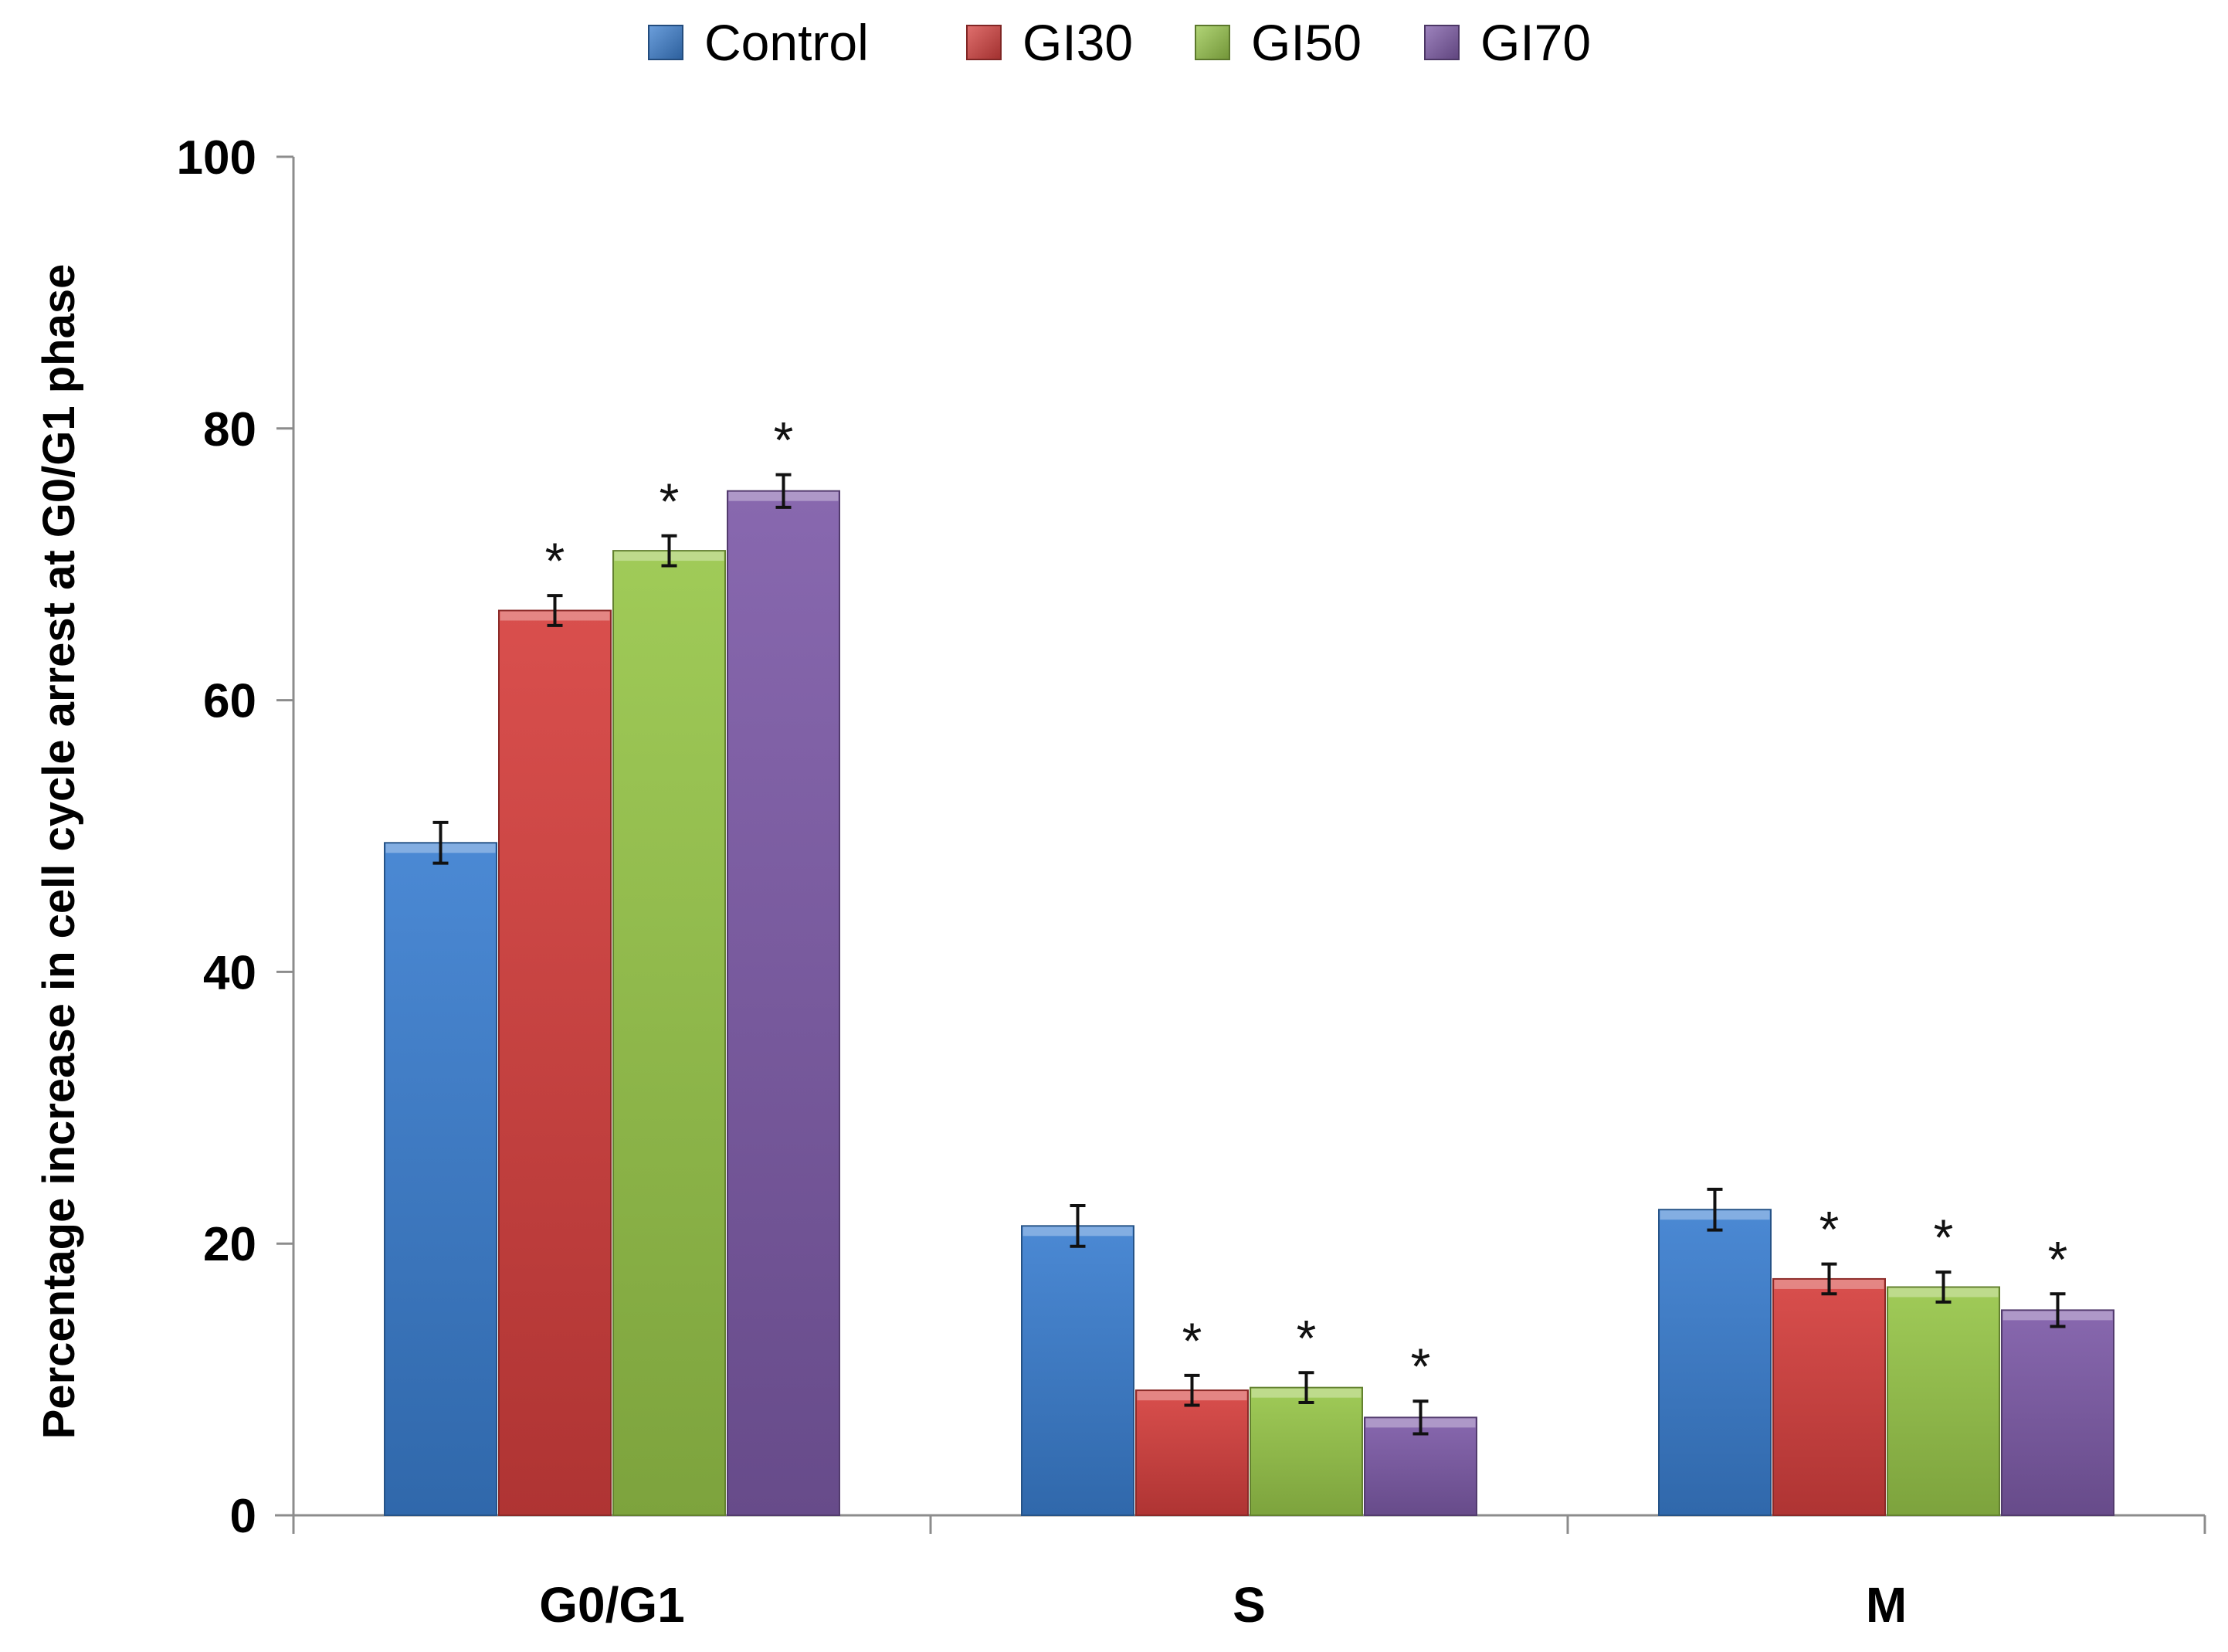  What do you see at coordinates (612, 1605) in the screenshot?
I see `x-tick-label-g0-g1: G0/G1` at bounding box center [612, 1605].